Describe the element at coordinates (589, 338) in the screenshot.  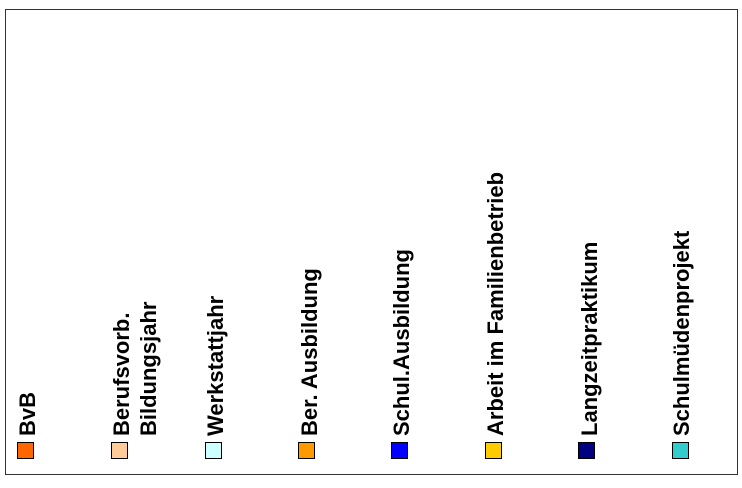
I see `legend-label: Langzeitpraktikum` at that location.